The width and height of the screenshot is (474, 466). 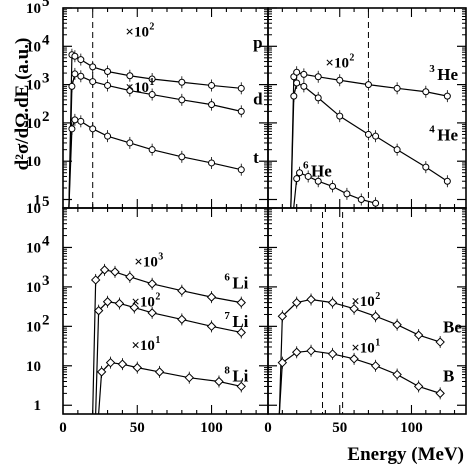 I want to click on series-label: d, so click(x=258, y=99).